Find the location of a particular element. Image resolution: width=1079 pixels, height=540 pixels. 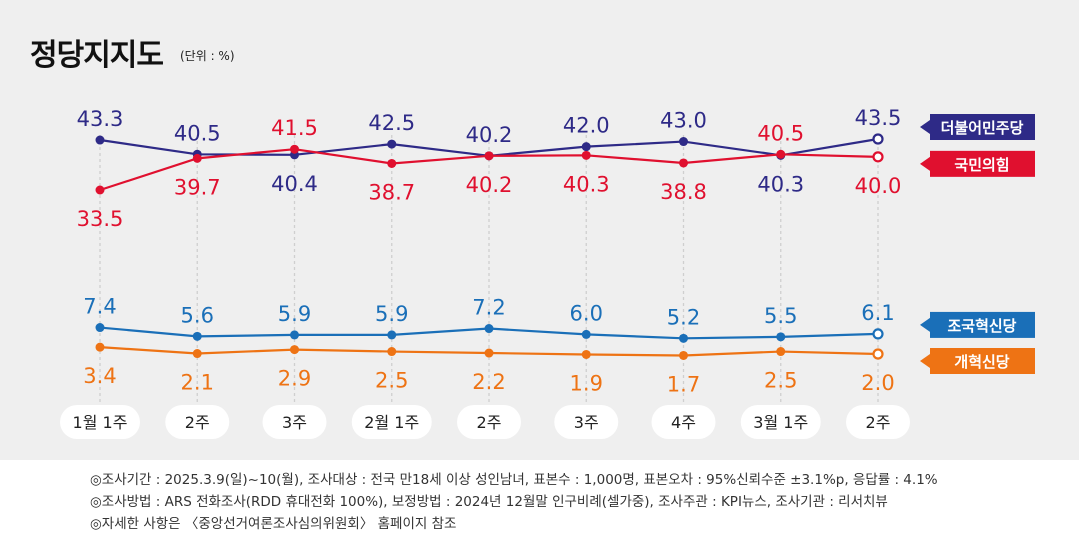

data-label: 6.1 is located at coordinates (877, 313).